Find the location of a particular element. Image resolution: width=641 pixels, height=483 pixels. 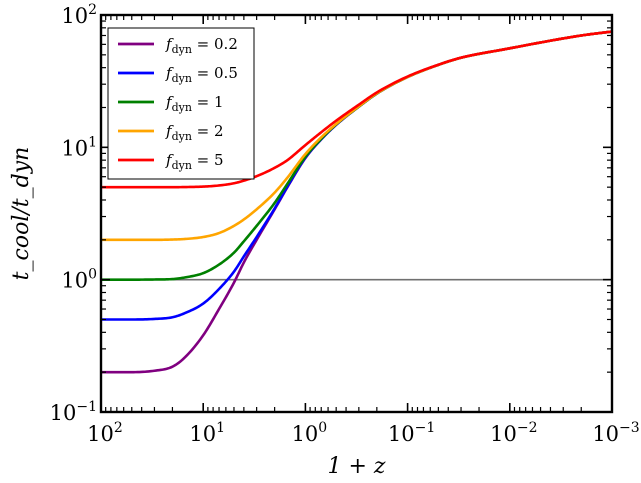

x-tick-label: 10⁻³ is located at coordinates (615, 433).